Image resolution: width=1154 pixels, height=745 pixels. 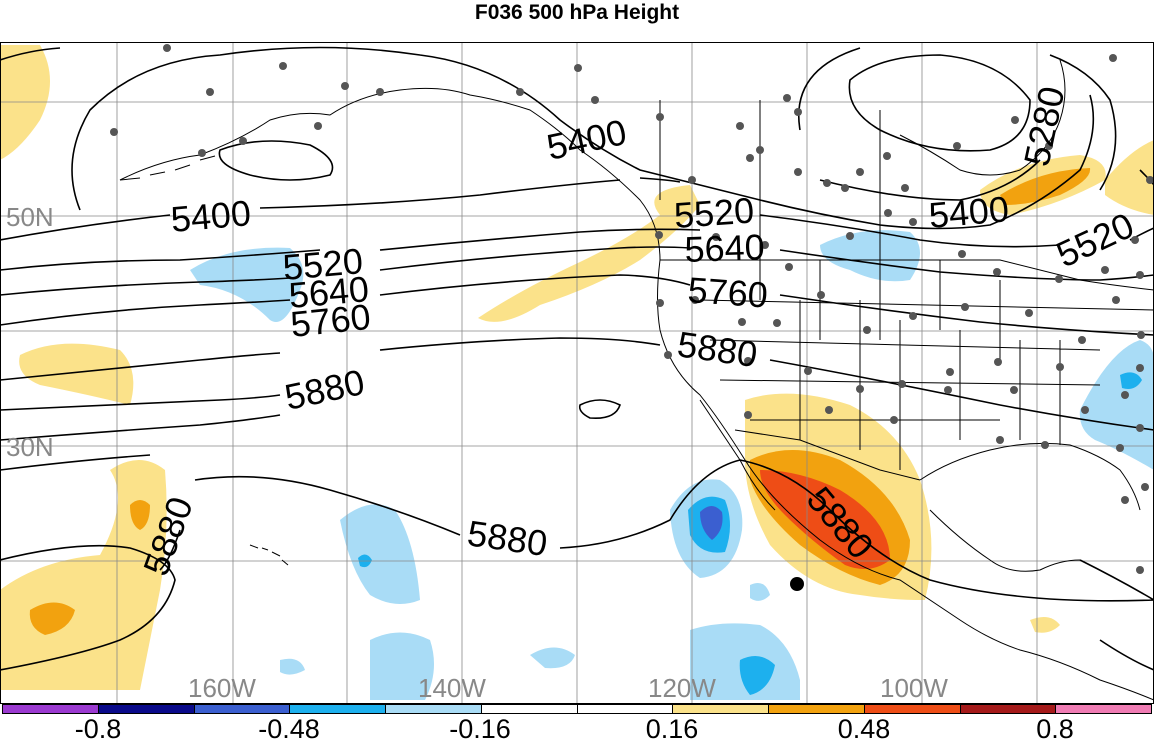 What do you see at coordinates (167, 168) in the screenshot?
I see `aleutian-islands` at bounding box center [167, 168].